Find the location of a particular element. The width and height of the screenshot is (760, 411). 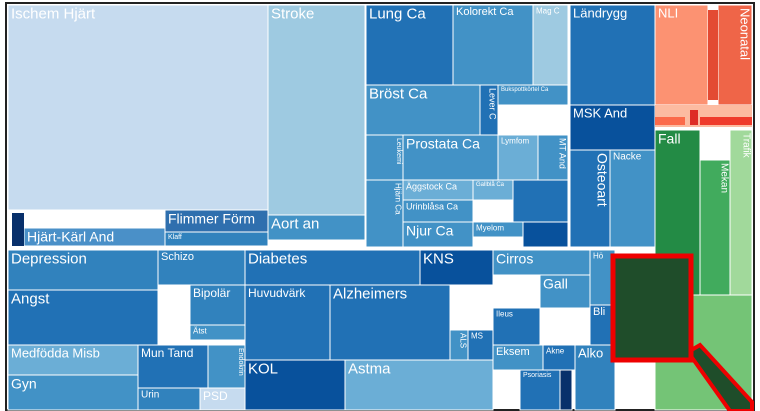

tile-label: Mekan is located at coordinates (724, 178).